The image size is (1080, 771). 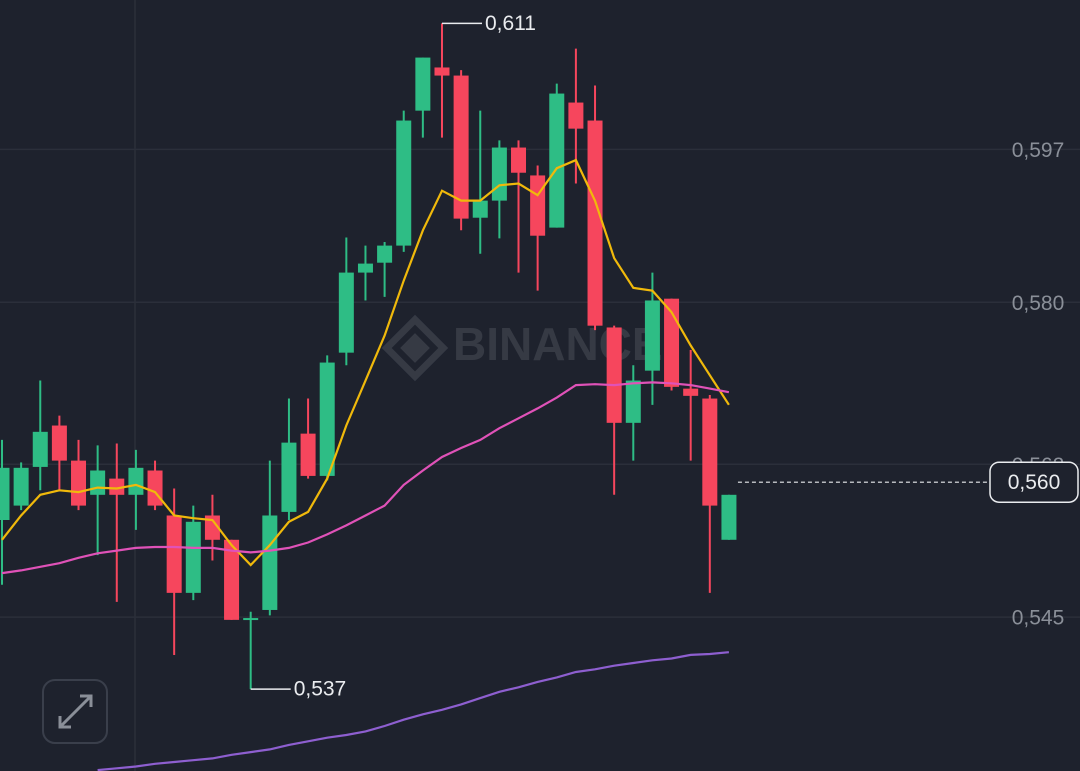 What do you see at coordinates (1038, 618) in the screenshot?
I see `y-tick-label: 0,545` at bounding box center [1038, 618].